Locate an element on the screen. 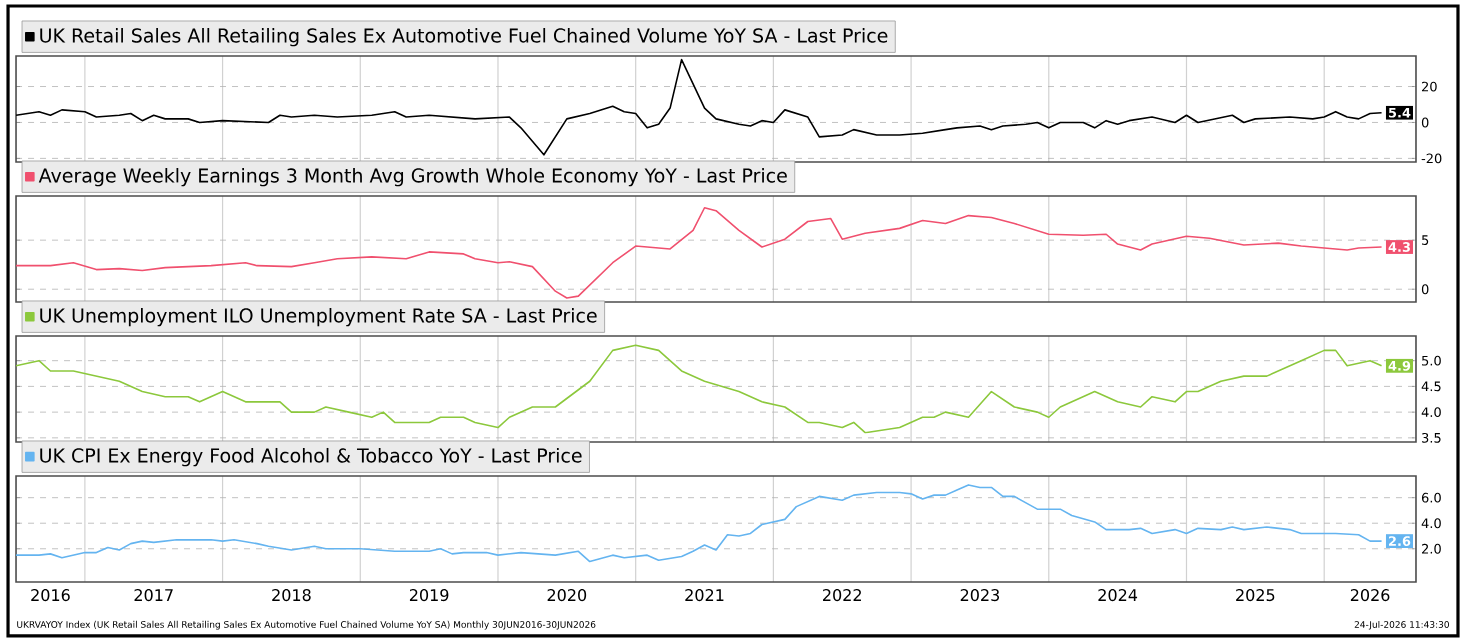 Image resolution: width=1466 pixels, height=642 pixels. legend-label: UK CPI Ex Energy Food Alcohol & Tobacco YoY - Last Price is located at coordinates (311, 457).